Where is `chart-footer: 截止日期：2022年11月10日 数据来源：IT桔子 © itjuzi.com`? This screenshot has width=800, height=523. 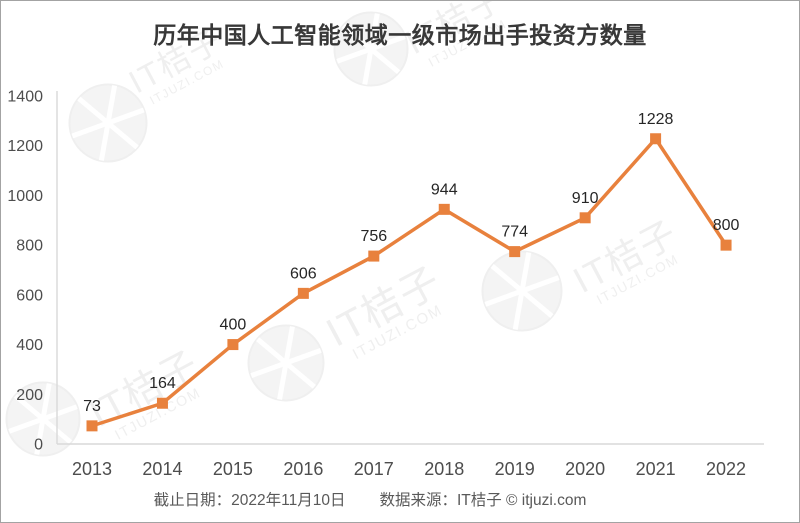
chart-footer: 截止日期：2022年11月10日 数据来源：IT桔子 © itjuzi.com is located at coordinates (385, 499).